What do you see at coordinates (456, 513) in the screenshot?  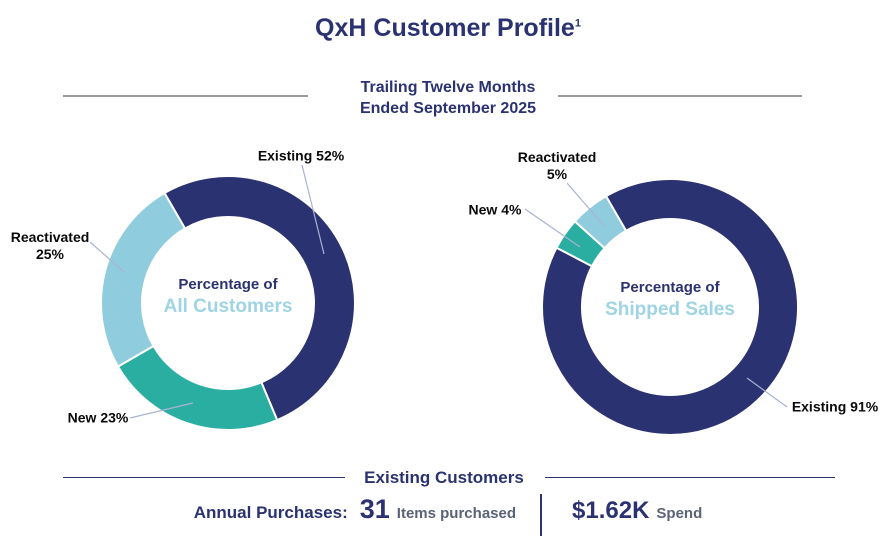 I see `items-purchased-unit: Items purchased` at bounding box center [456, 513].